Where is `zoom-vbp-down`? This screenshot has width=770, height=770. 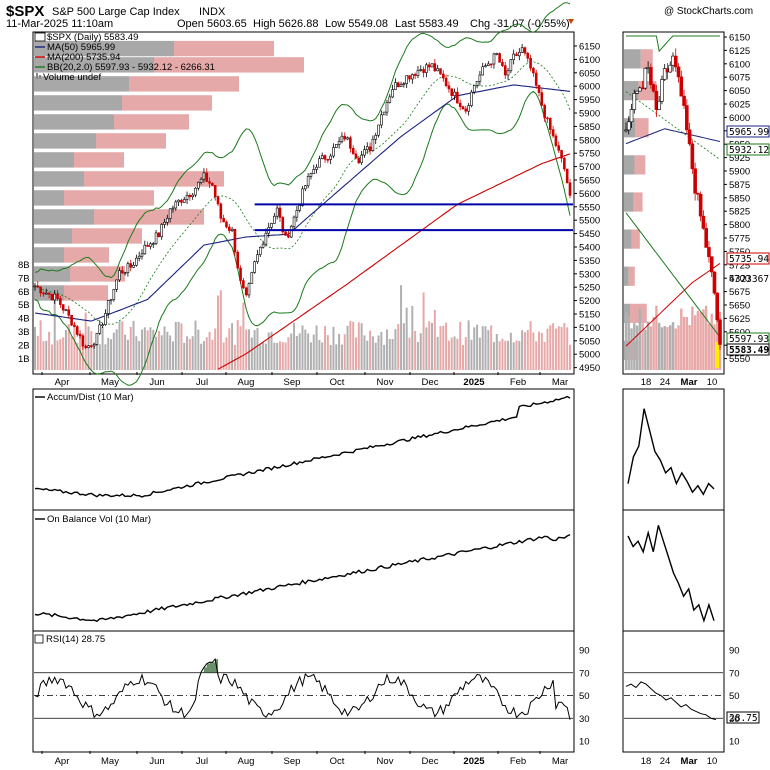
zoom-vbp-down is located at coordinates (646, 59).